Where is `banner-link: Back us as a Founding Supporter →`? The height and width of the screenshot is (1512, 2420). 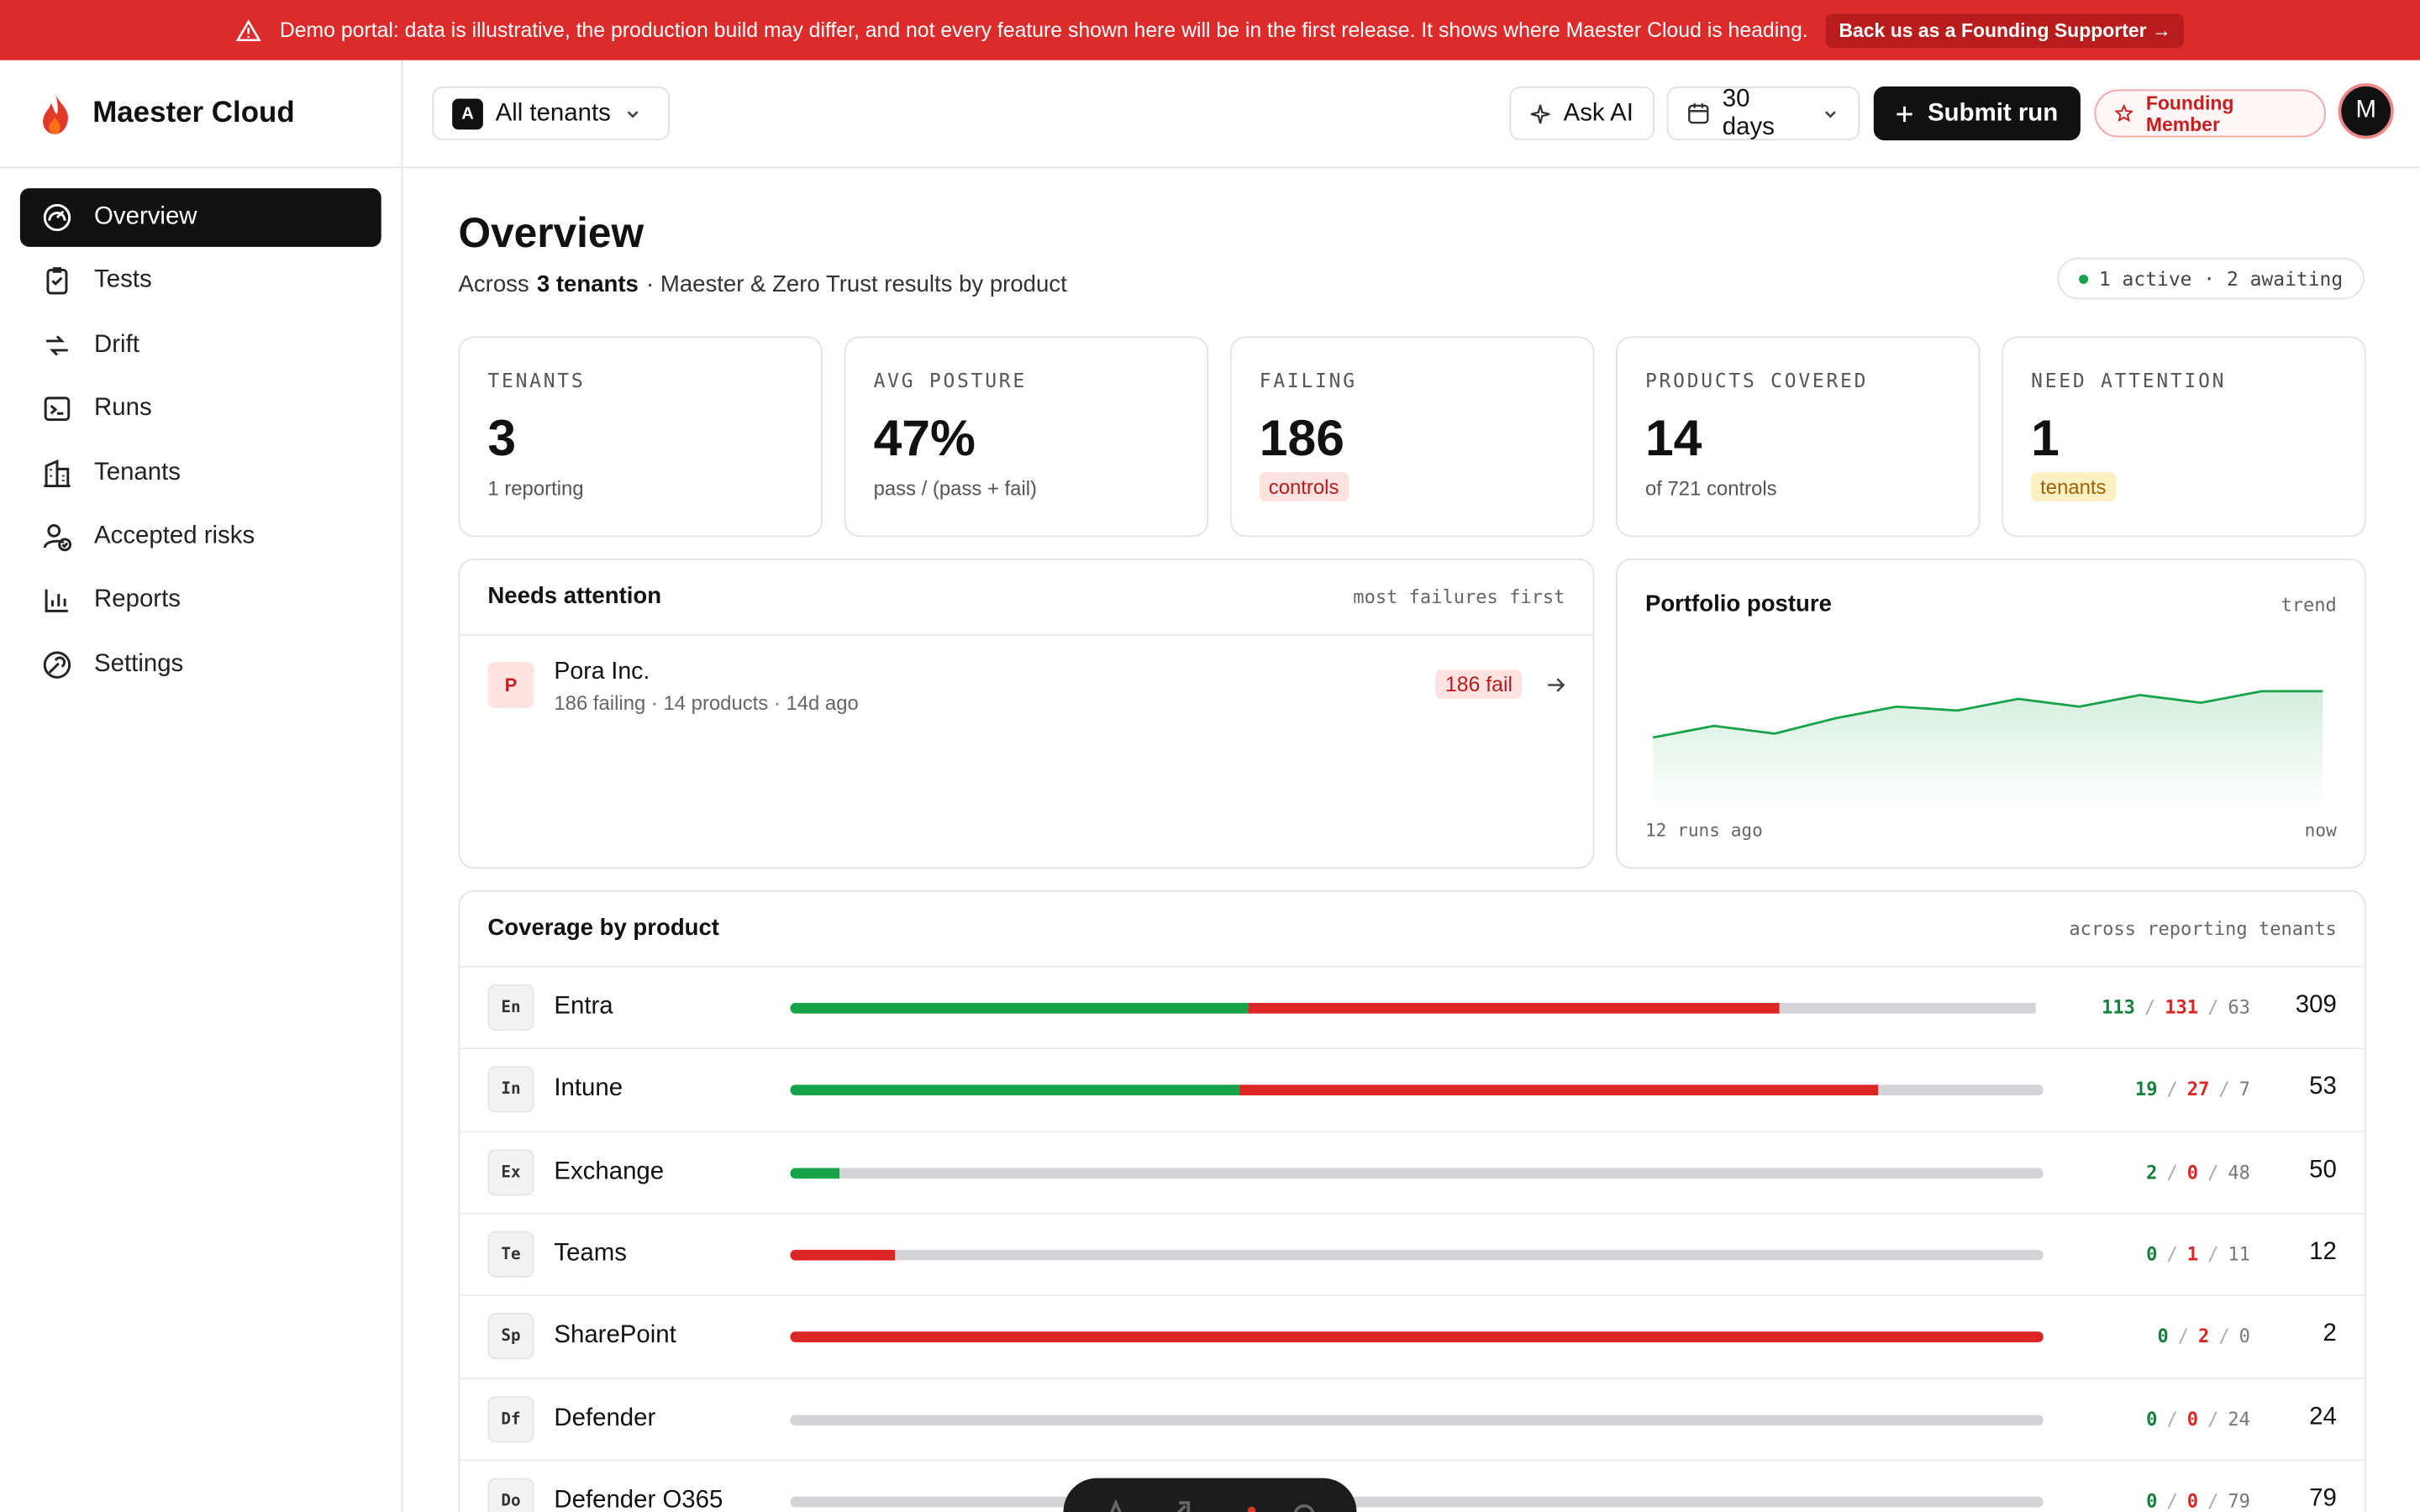 banner-link: Back us as a Founding Supporter → is located at coordinates (2005, 30).